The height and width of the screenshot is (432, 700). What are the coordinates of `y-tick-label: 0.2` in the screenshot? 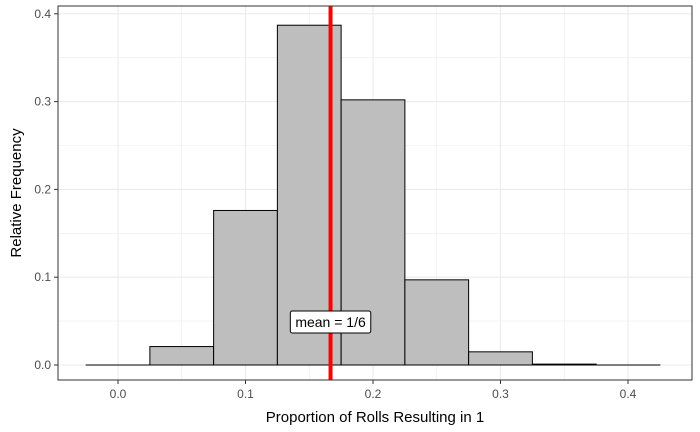 It's located at (42, 189).